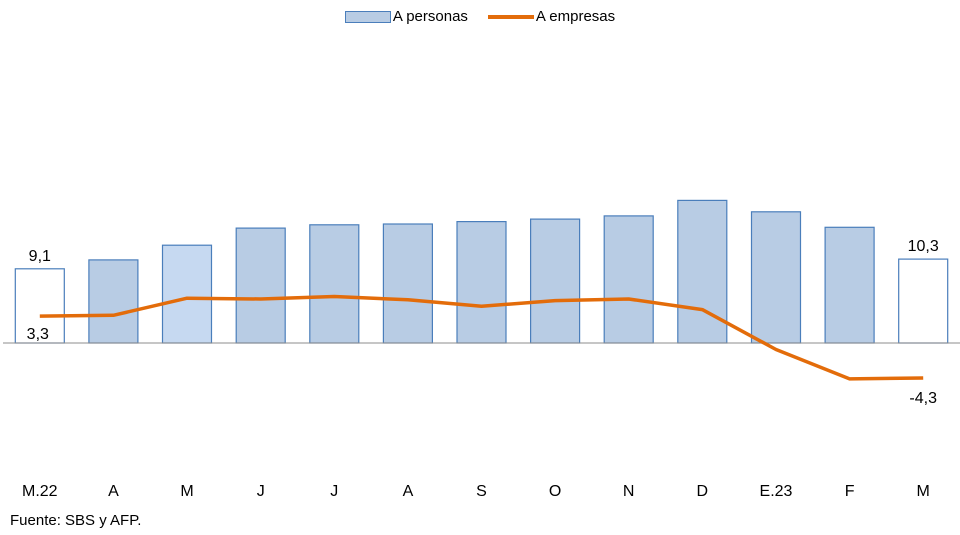 This screenshot has height=535, width=960. I want to click on legend: A personas A empresas, so click(480, 16).